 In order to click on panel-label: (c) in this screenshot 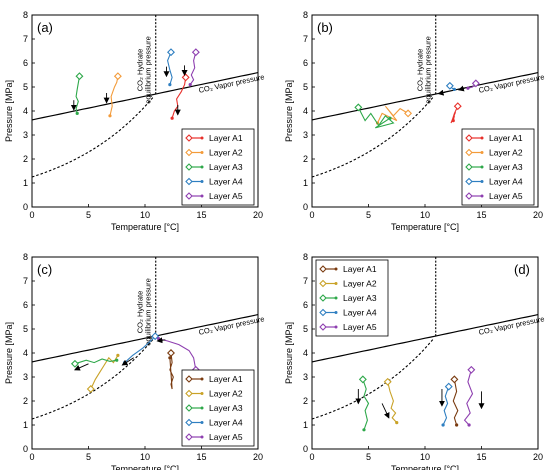, I will do `click(44, 269)`.